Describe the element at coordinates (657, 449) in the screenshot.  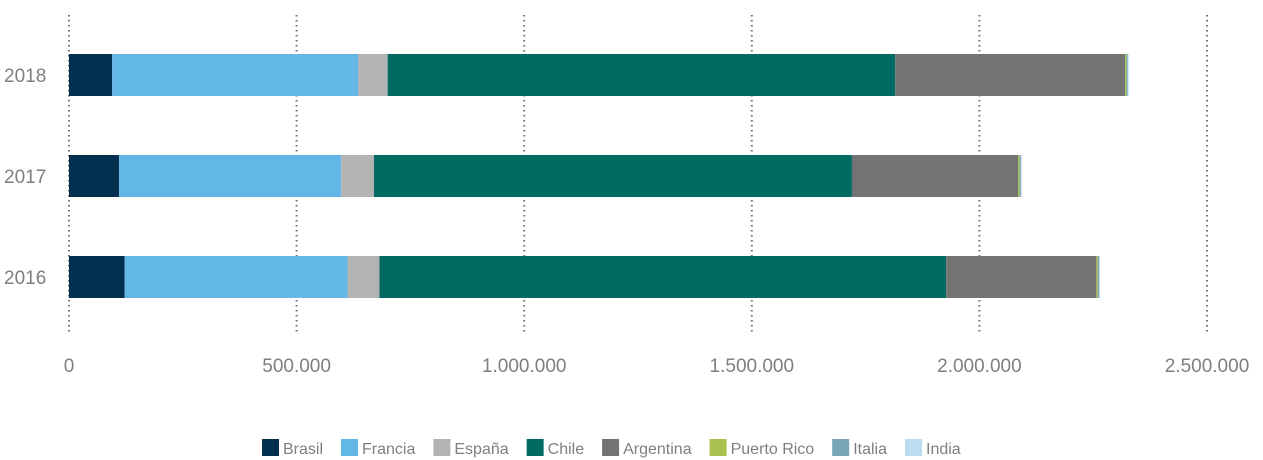
I see `legend-label: Argentina` at that location.